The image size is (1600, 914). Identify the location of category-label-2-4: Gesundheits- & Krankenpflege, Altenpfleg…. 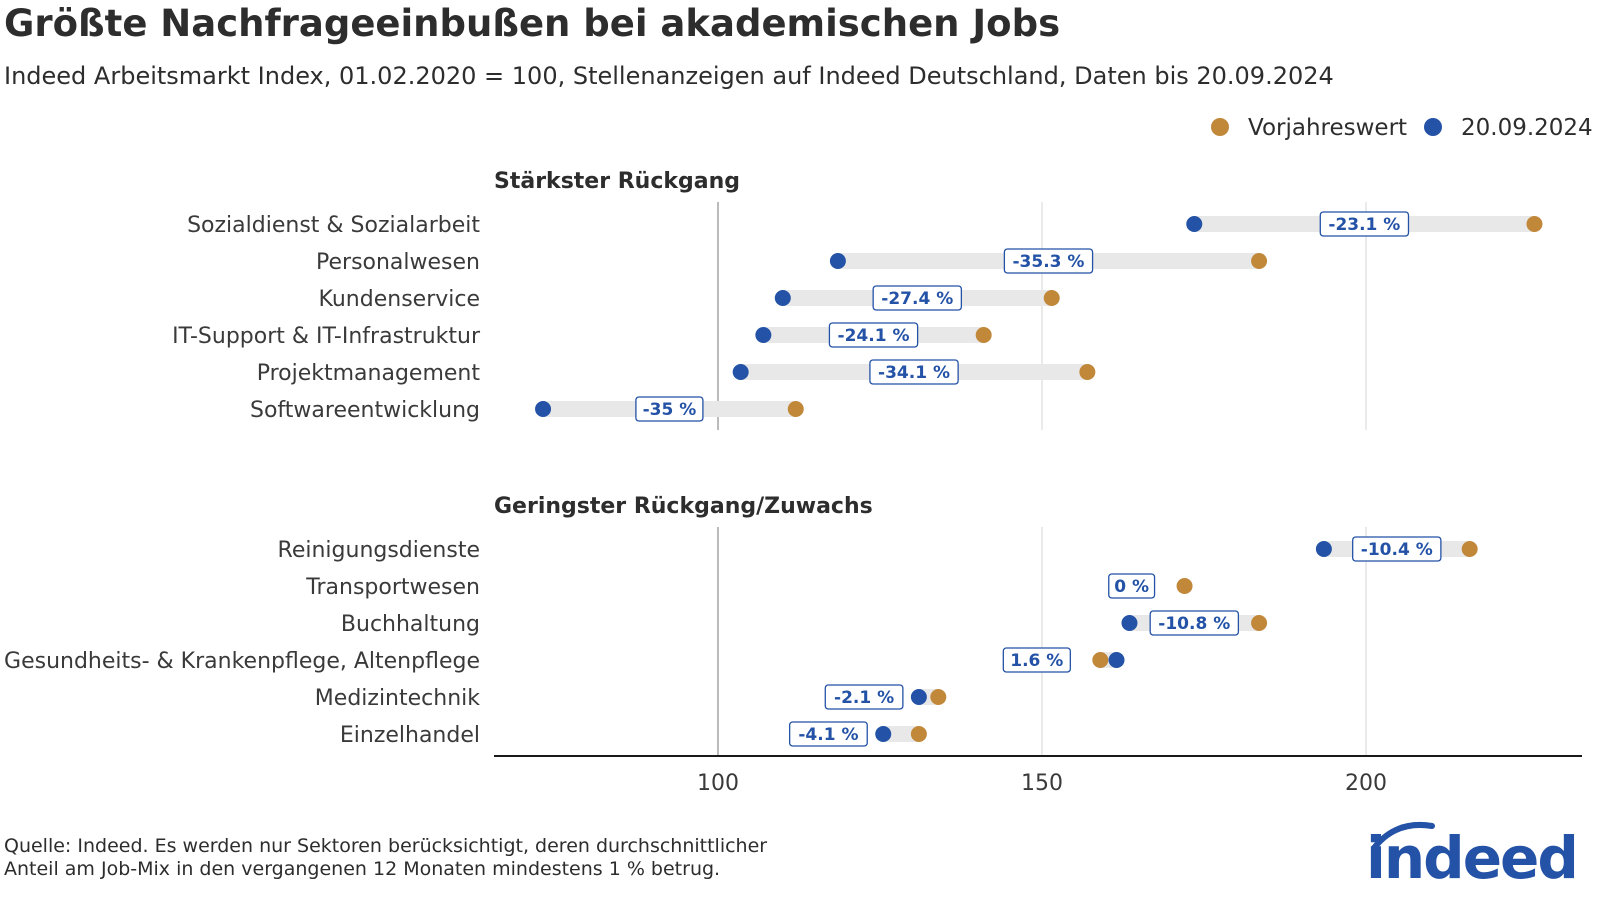
(242, 661).